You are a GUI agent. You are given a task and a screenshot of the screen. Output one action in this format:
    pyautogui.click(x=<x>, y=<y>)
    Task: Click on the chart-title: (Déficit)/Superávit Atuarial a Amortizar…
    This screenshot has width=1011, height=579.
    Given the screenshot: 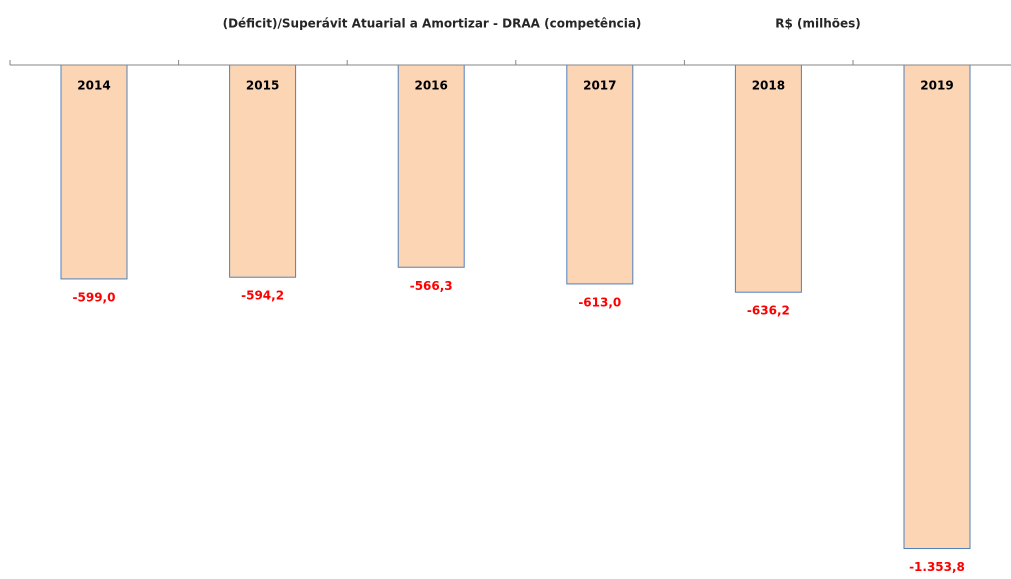 What is the action you would take?
    pyautogui.click(x=432, y=24)
    